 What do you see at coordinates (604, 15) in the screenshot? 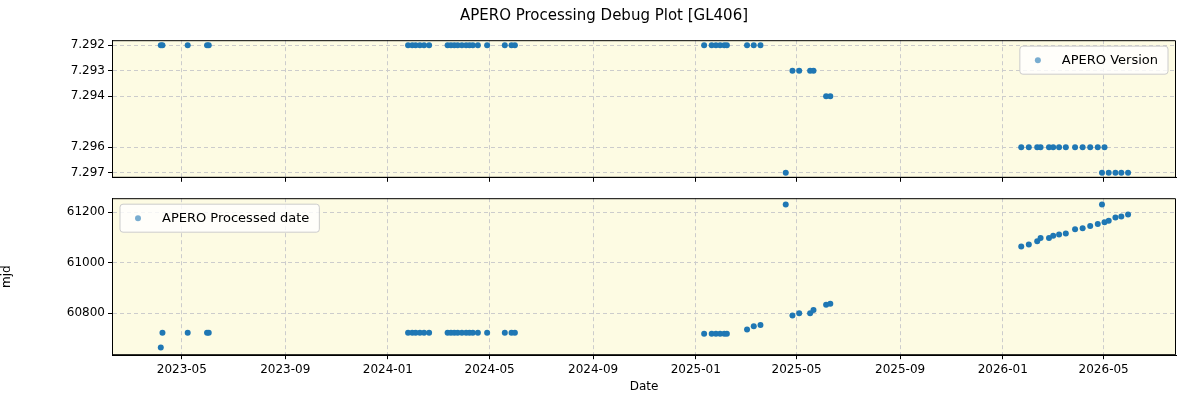
I see `chart-title: APERO Processing Debug Plot [GL406]` at bounding box center [604, 15].